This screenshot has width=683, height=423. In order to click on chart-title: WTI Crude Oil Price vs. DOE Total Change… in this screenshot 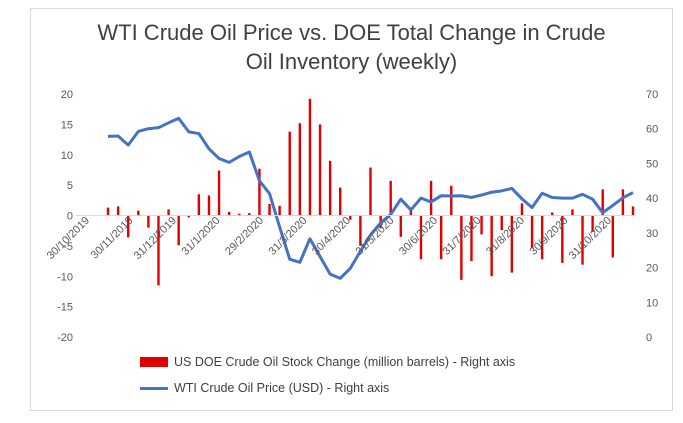, I will do `click(351, 47)`.